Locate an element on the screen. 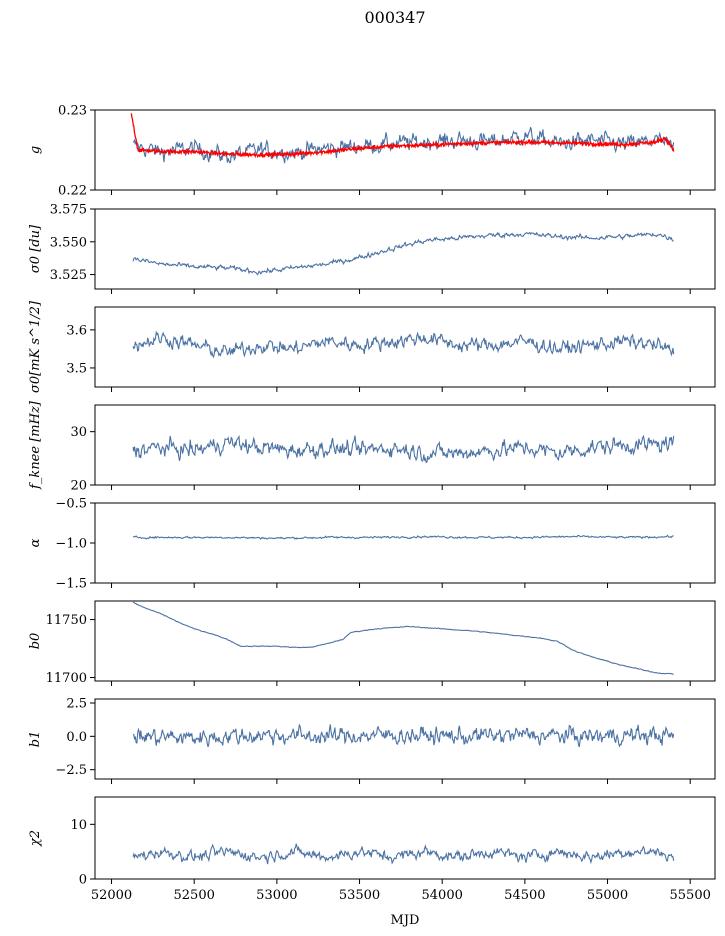  y-axis-label: σ0 [du] is located at coordinates (35, 248).